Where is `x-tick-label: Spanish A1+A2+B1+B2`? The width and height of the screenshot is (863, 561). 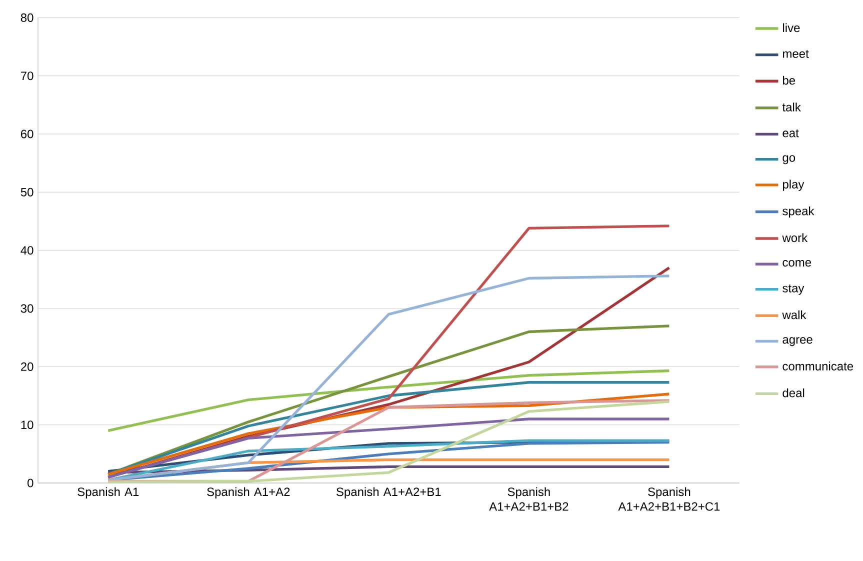
x-tick-label: Spanish A1+A2+B1+B2 is located at coordinates (528, 499).